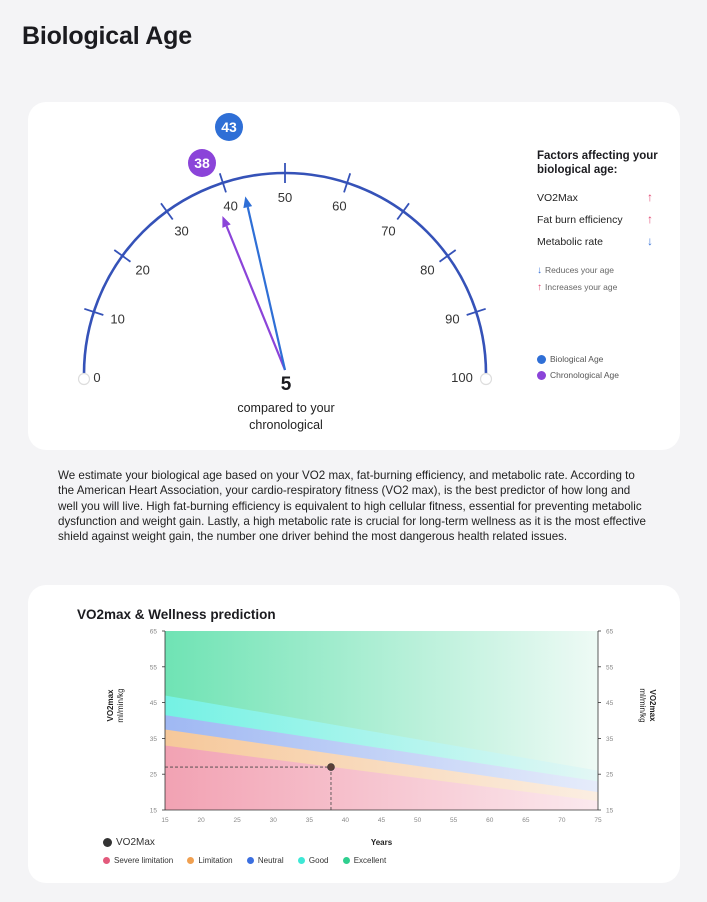 The height and width of the screenshot is (902, 707). What do you see at coordinates (382, 820) in the screenshot?
I see `x-tick-label: 45` at bounding box center [382, 820].